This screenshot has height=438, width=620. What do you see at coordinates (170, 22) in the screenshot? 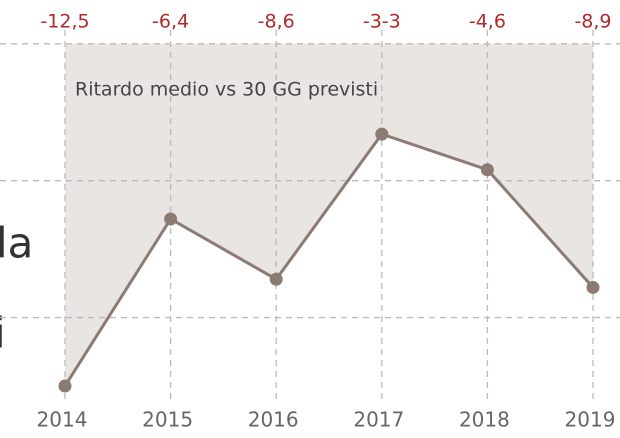
I see `data-label: -6,4` at bounding box center [170, 22].